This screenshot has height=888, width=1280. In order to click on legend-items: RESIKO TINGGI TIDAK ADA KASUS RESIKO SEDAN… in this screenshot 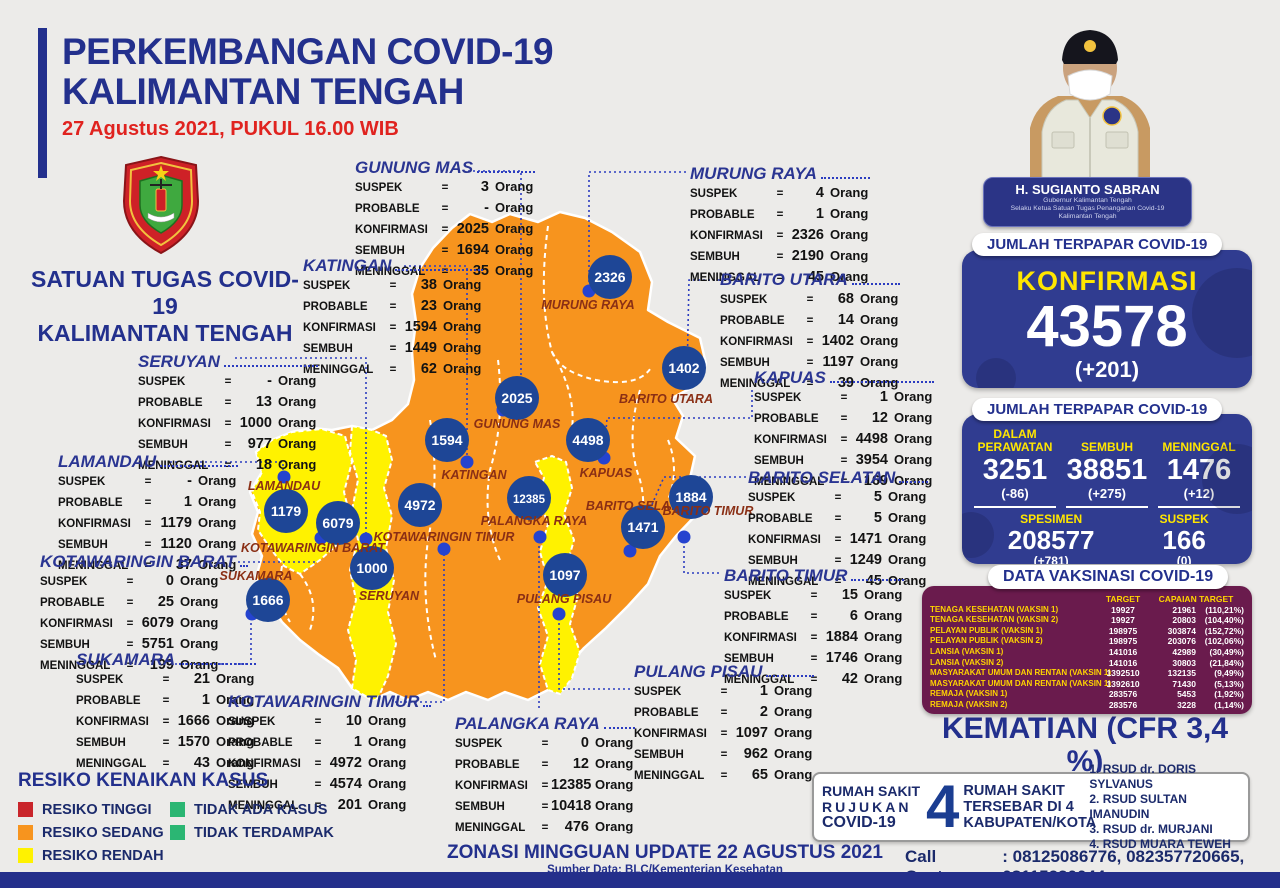, I will do `click(213, 832)`.